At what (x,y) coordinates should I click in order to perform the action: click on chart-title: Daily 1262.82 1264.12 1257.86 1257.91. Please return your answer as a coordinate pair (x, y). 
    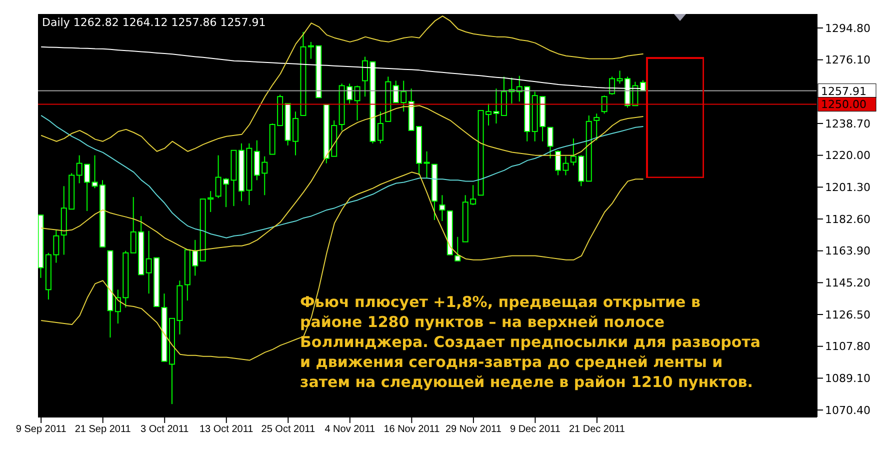
    Looking at the image, I should click on (154, 22).